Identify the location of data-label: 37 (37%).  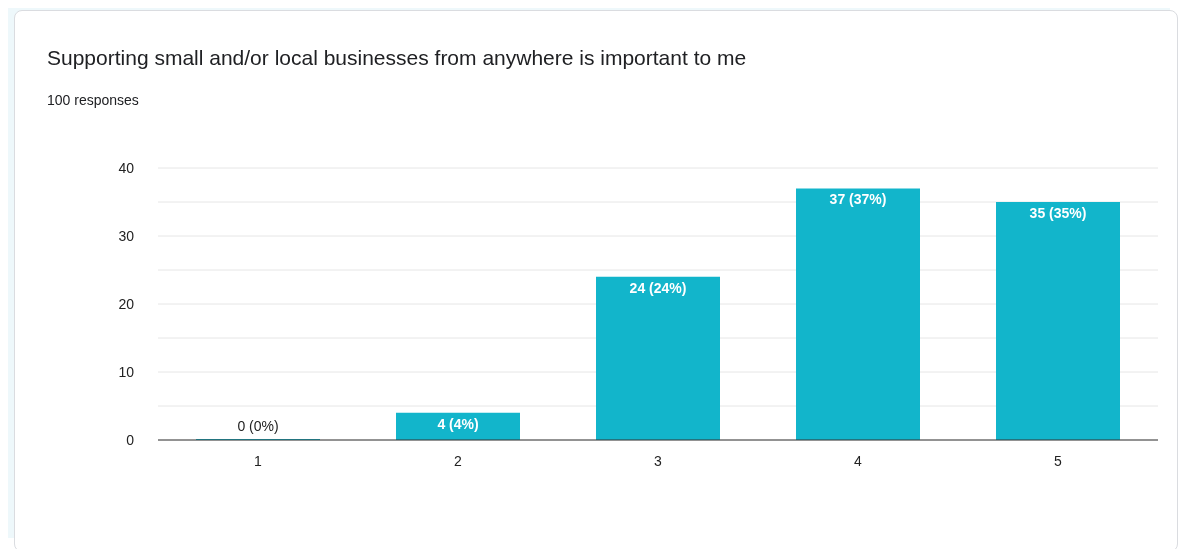
(858, 199).